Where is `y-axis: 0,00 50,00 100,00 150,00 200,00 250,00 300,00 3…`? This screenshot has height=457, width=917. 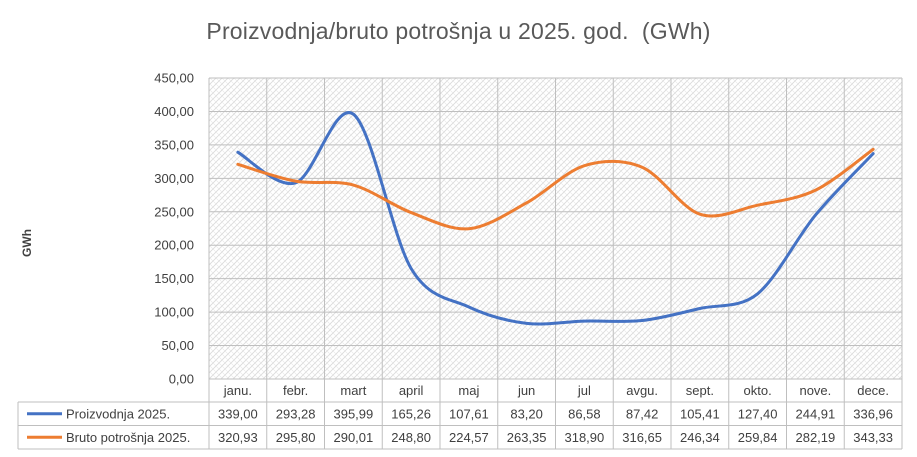 y-axis: 0,00 50,00 100,00 150,00 200,00 250,00 300,00 3… is located at coordinates (174, 229).